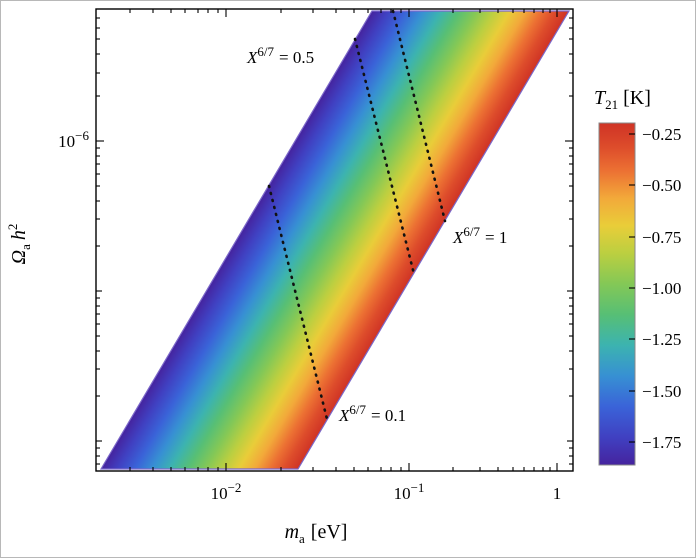 The height and width of the screenshot is (558, 696). What do you see at coordinates (372, 413) in the screenshot?
I see `contour-label-x01: X6/7 = 0.1` at bounding box center [372, 413].